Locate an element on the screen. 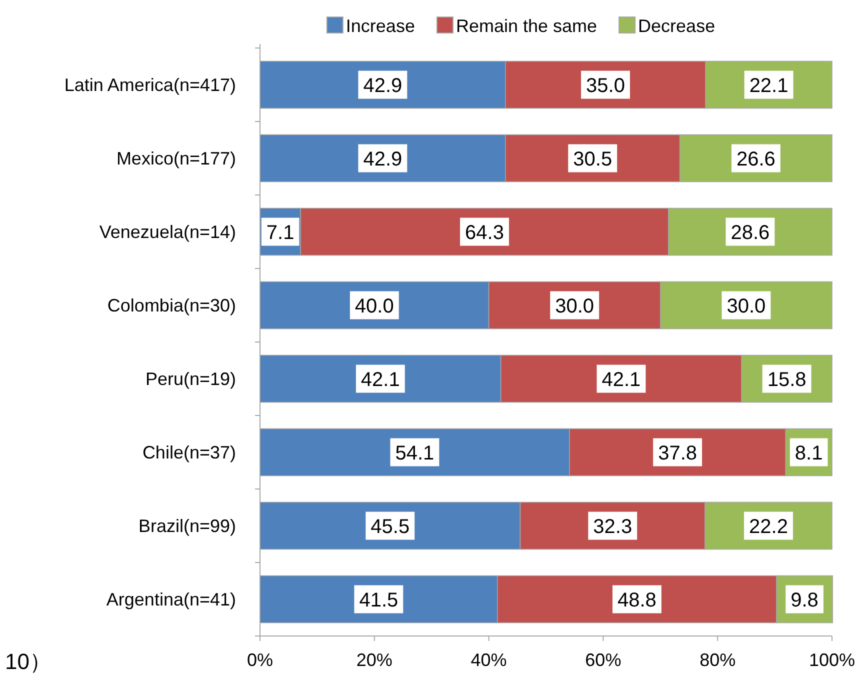 Image resolution: width=864 pixels, height=675 pixels. text: 10） is located at coordinates (28, 661).